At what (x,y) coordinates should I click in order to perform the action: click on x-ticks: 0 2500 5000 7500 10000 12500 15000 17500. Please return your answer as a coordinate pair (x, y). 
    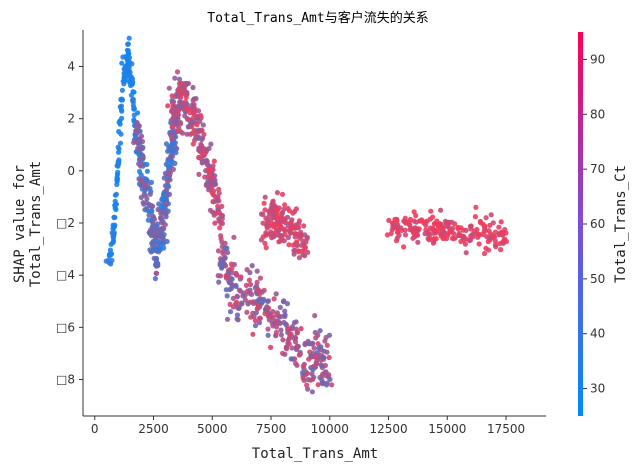
    Looking at the image, I should click on (308, 426).